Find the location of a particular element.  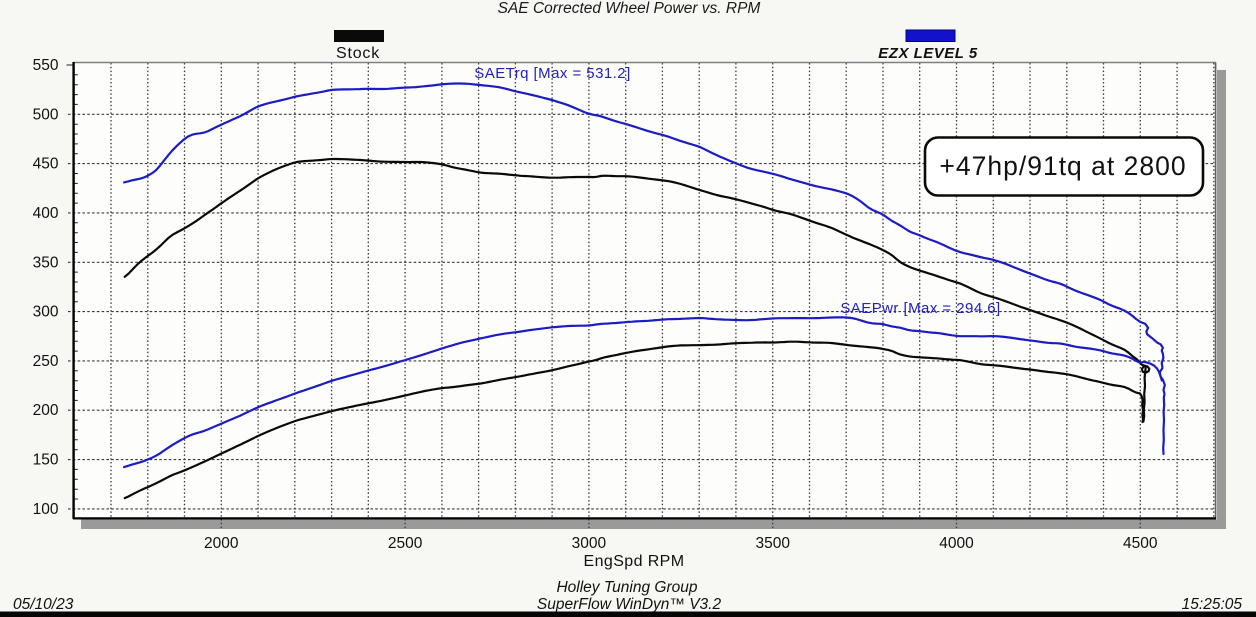

svg-text: 500 is located at coordinates (46, 114).